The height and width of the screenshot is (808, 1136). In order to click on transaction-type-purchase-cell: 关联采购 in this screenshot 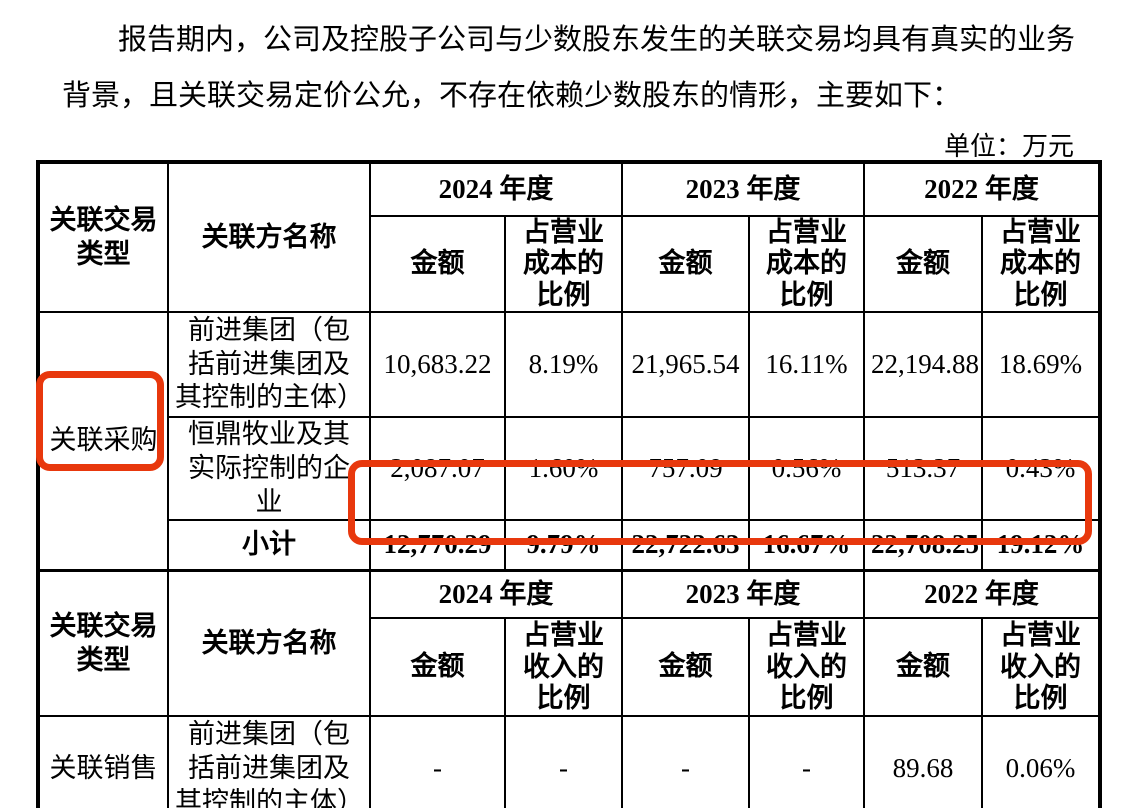, I will do `click(103, 441)`.